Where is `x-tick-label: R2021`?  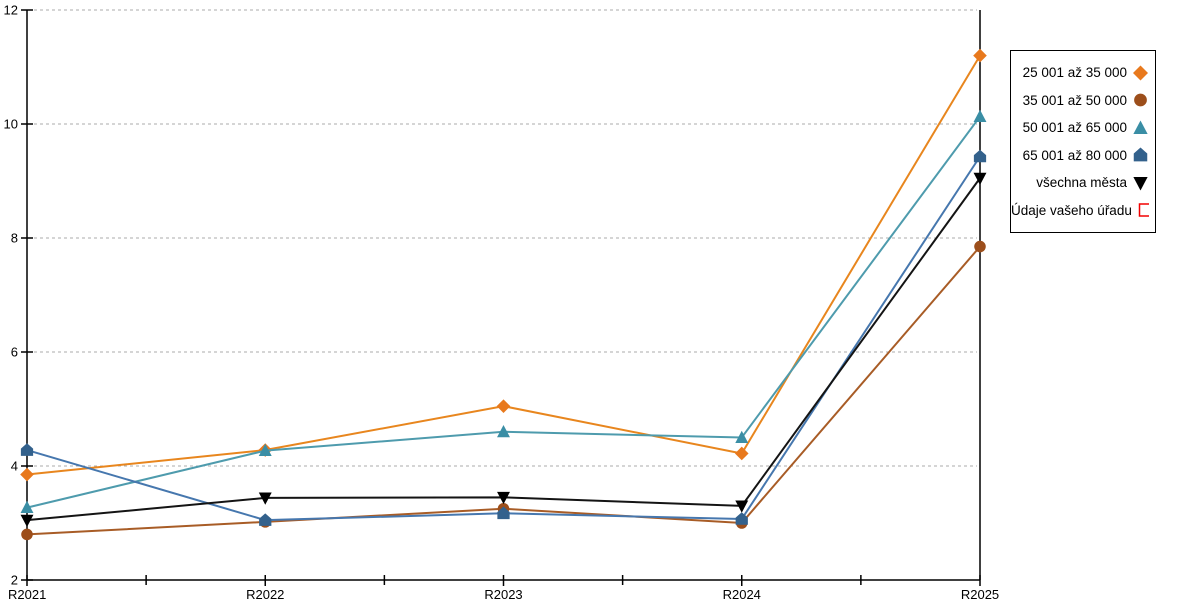 x-tick-label: R2021 is located at coordinates (27, 593).